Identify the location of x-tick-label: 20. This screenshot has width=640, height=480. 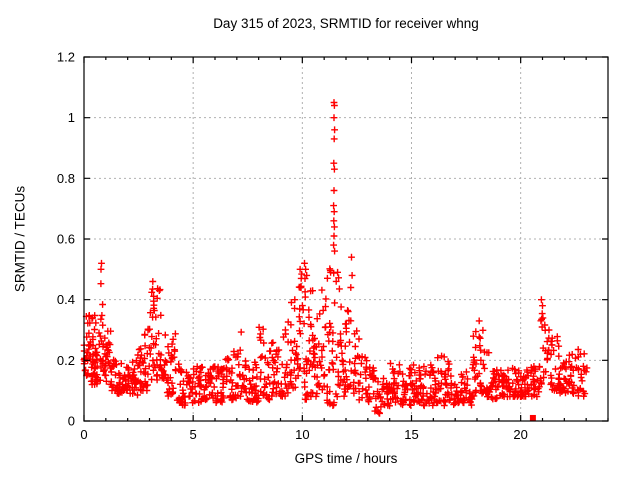
(520, 434).